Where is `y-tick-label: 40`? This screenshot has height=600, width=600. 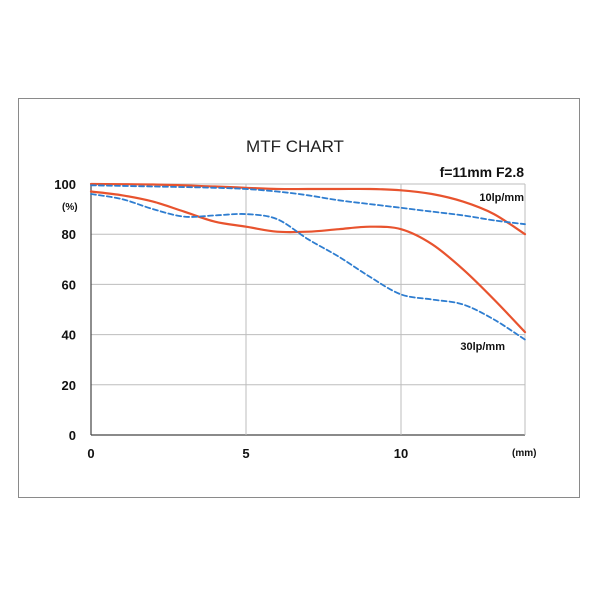 y-tick-label: 40 is located at coordinates (69, 335).